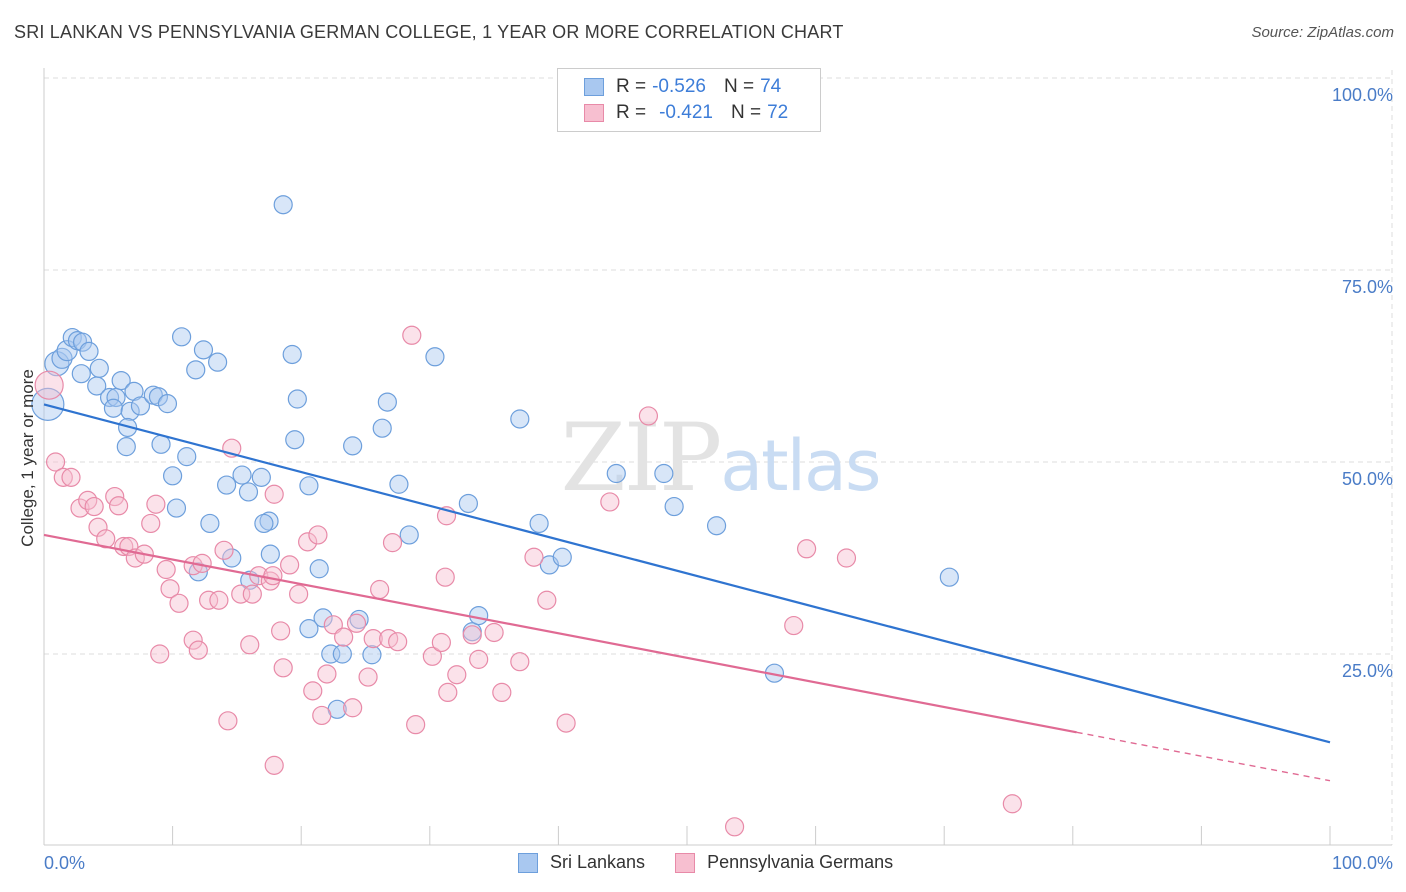 The height and width of the screenshot is (892, 1406). Describe the element at coordinates (27, 458) in the screenshot. I see `y-axis-label: College, 1 year or more` at that location.